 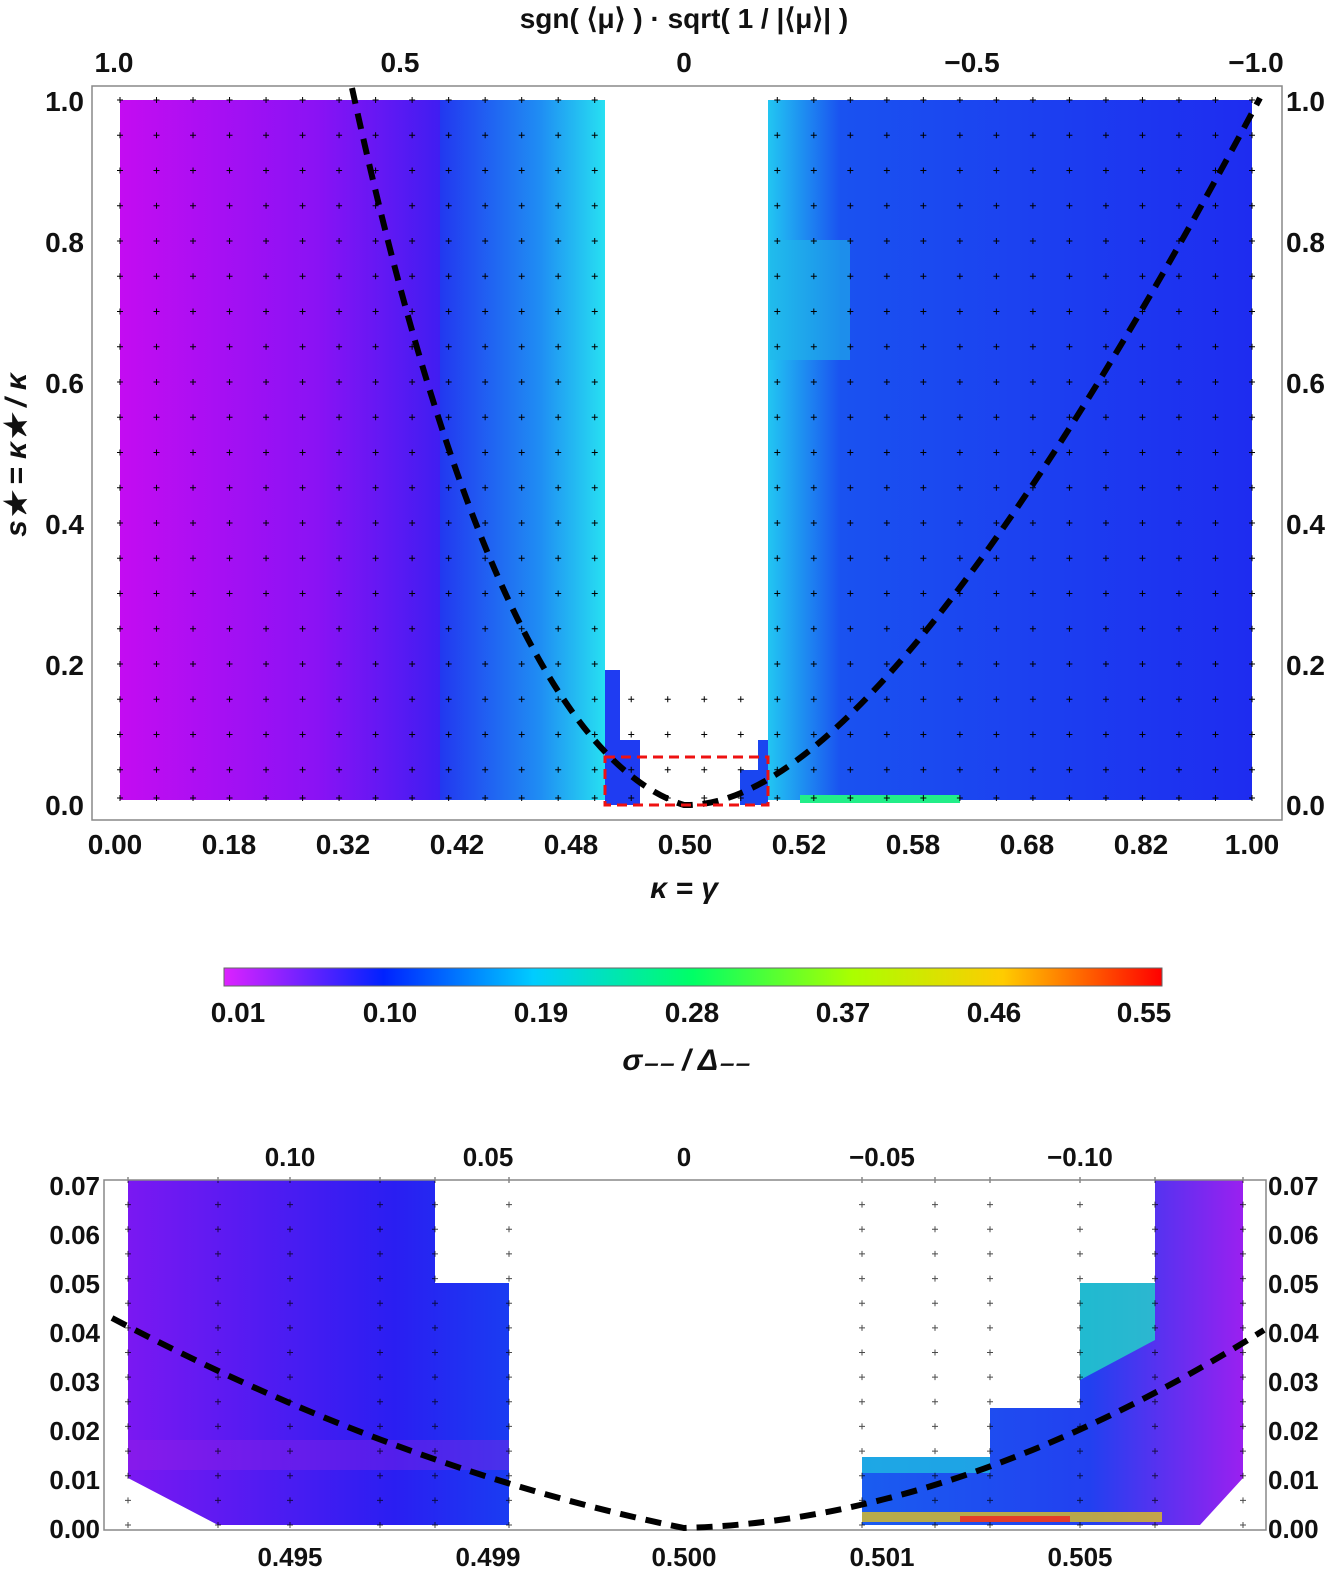 I want to click on heatmap-highlight-patch, so click(x=810, y=300).